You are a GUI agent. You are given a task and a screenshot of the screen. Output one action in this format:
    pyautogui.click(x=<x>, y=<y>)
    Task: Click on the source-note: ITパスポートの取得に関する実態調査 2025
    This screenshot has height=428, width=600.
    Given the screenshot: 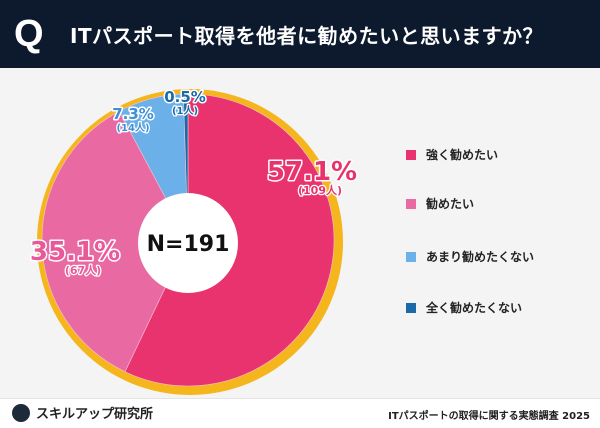 What is the action you would take?
    pyautogui.click(x=489, y=416)
    